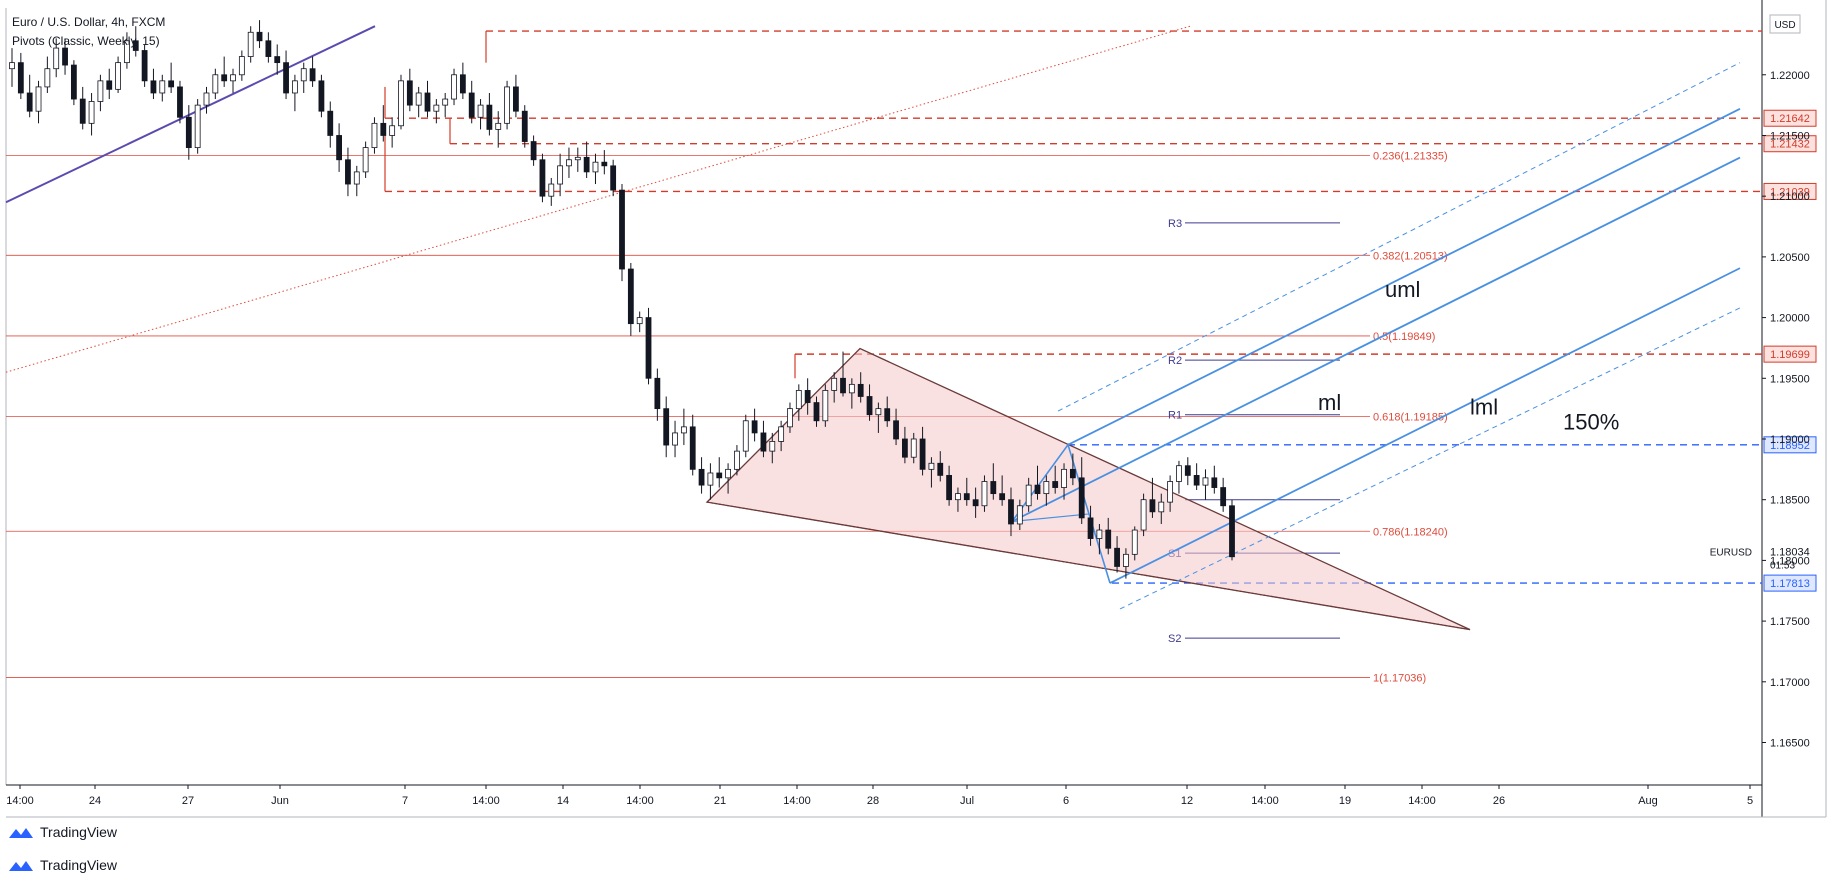 This screenshot has width=1828, height=891. I want to click on y-tick-label: 1.18500, so click(1790, 501).